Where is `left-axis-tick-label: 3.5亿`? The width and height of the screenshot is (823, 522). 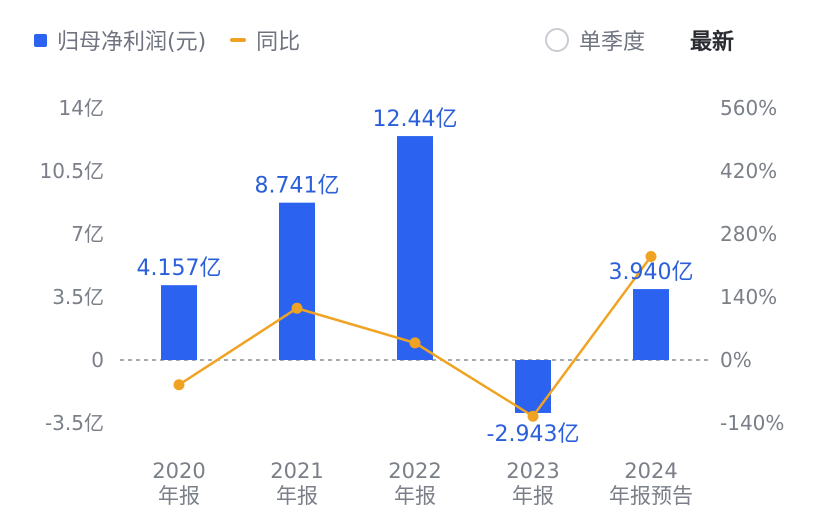 left-axis-tick-label: 3.5亿 is located at coordinates (78, 297).